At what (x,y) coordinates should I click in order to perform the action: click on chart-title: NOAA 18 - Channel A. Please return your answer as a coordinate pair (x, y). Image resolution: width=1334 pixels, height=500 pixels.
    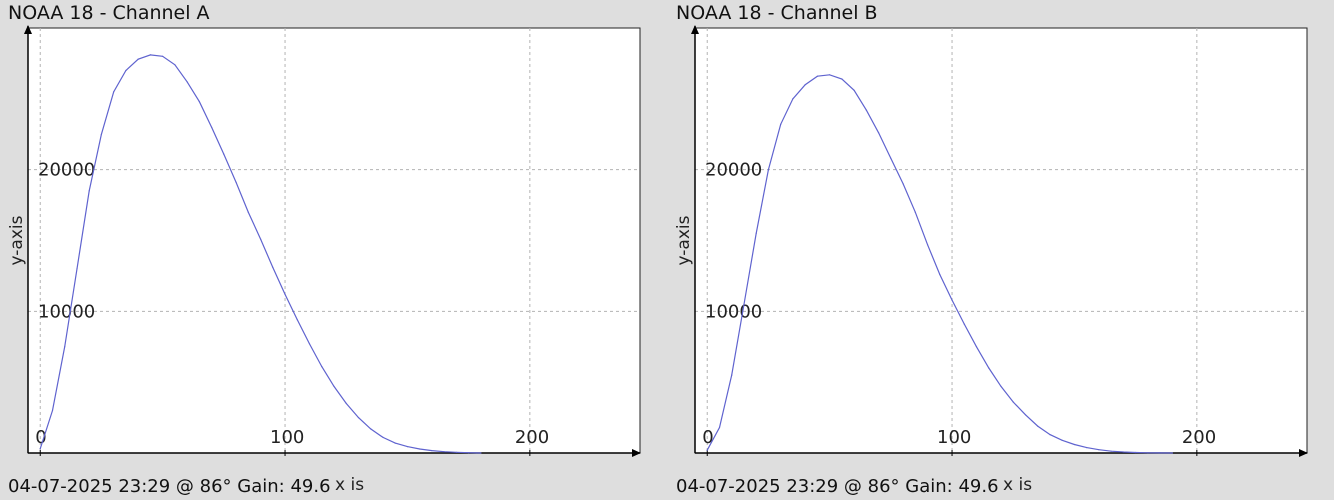
    Looking at the image, I should click on (109, 13).